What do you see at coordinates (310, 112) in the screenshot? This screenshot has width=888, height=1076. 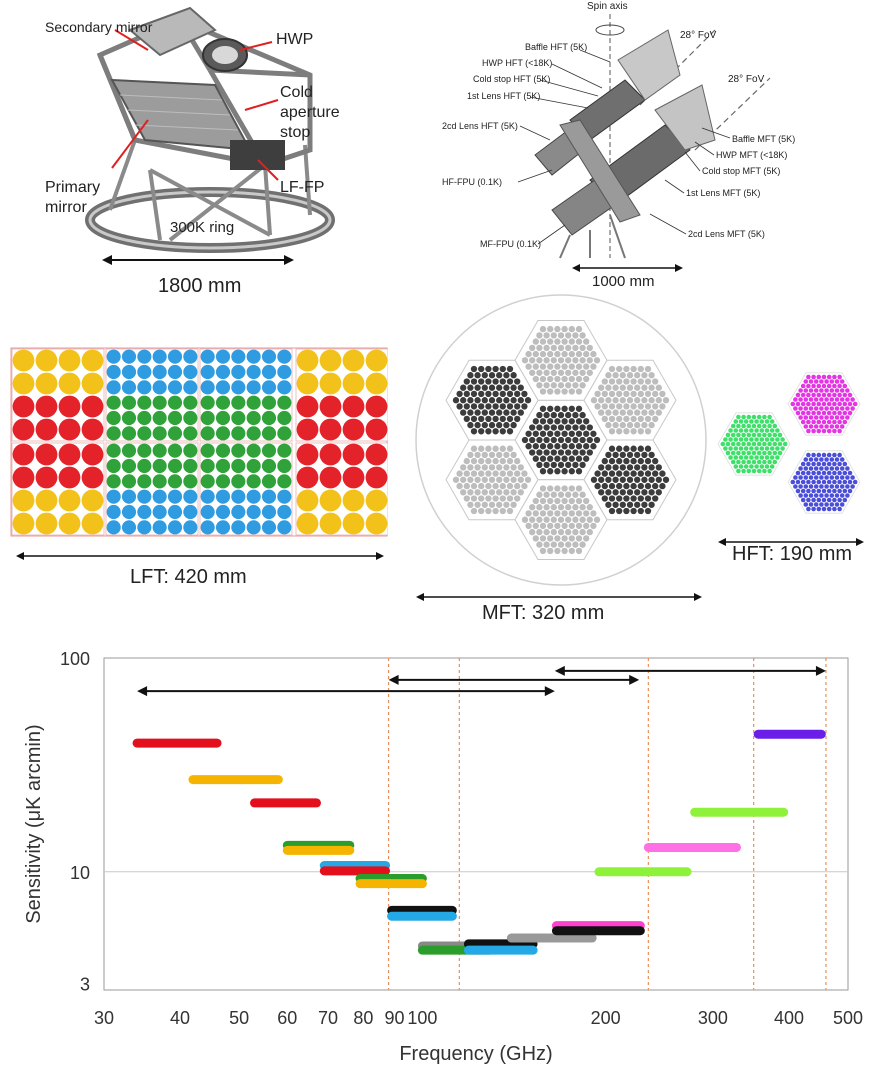 I see `label-cold-aperture-stop-2: aperture` at bounding box center [310, 112].